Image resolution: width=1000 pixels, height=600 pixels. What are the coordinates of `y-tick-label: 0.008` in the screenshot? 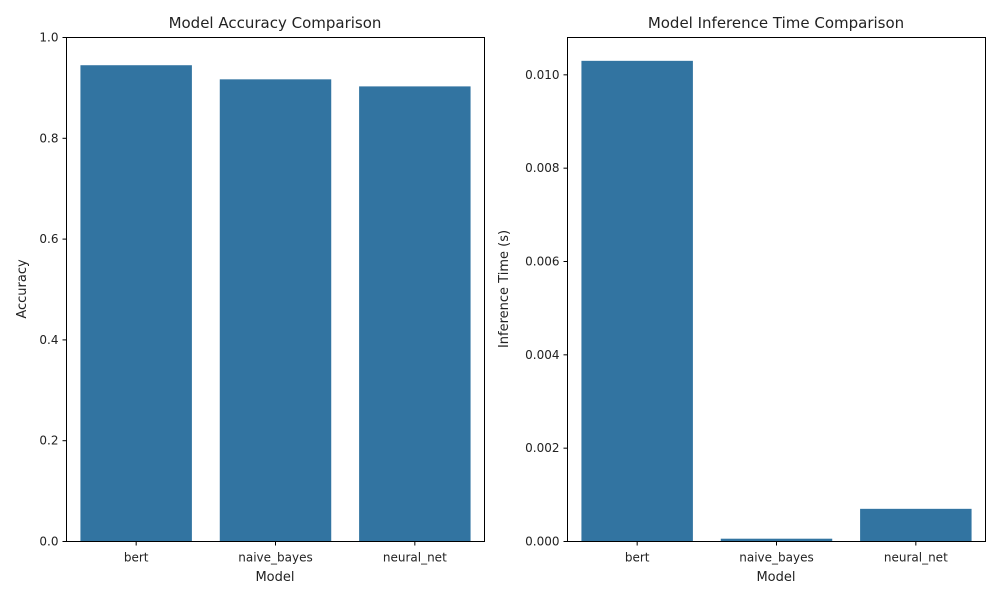 It's located at (542, 168).